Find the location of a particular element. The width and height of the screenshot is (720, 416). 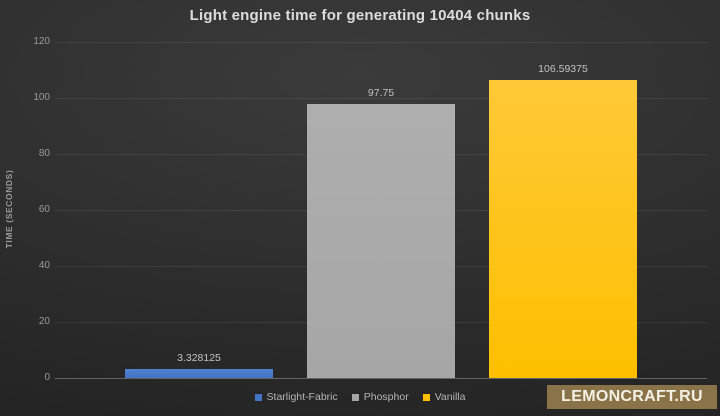

chart-legend: Starlight-Fabric Phosphor Vanilla is located at coordinates (360, 397).